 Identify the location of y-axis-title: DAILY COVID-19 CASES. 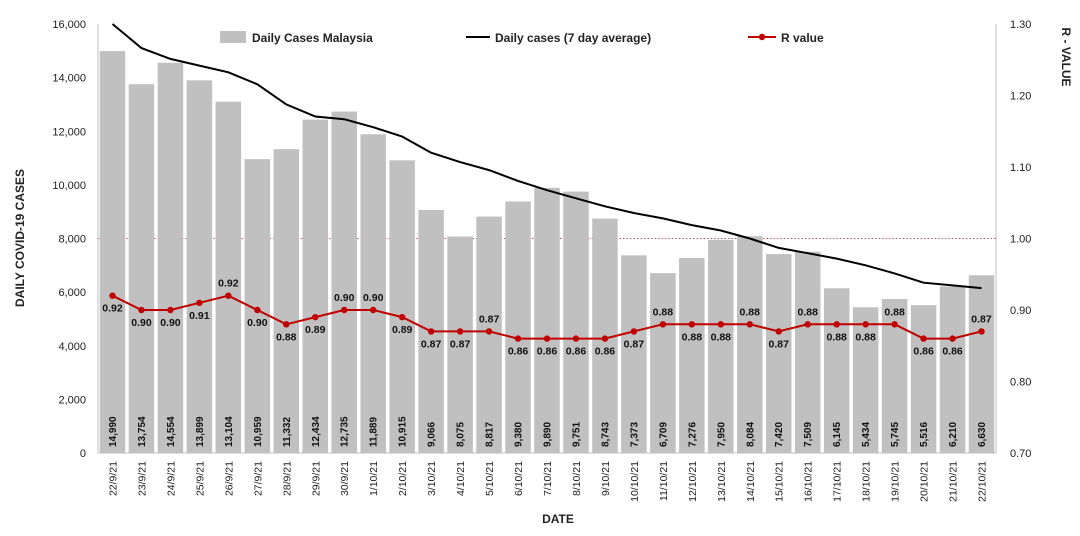
(20, 238).